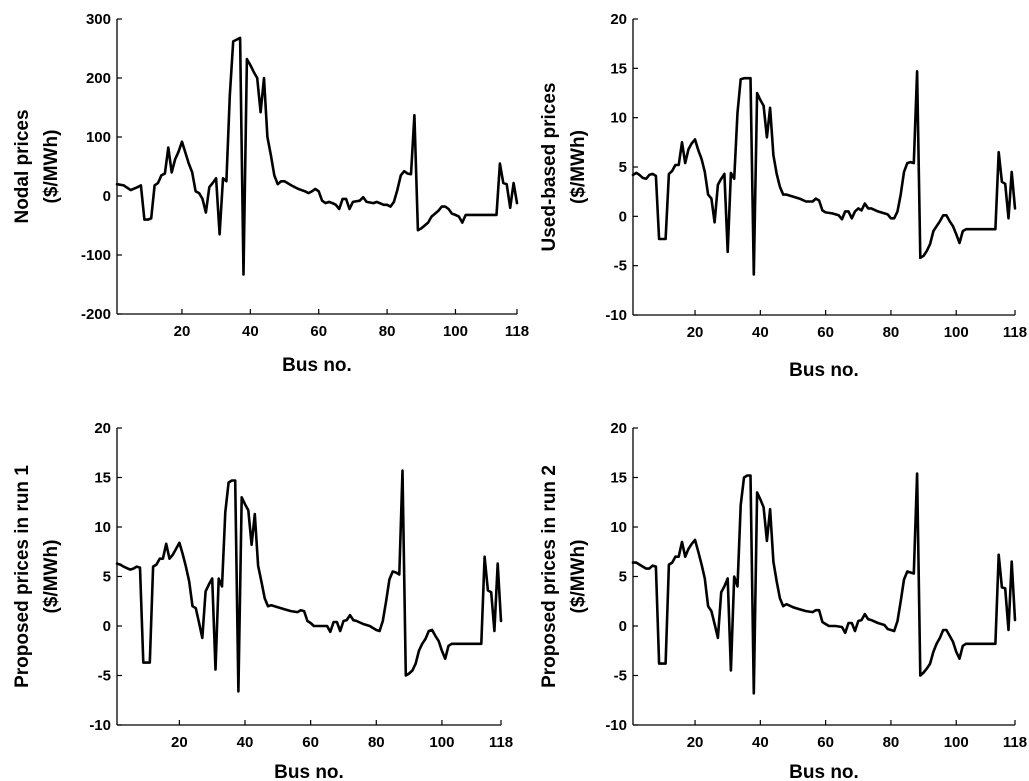 Image resolution: width=1029 pixels, height=781 pixels. I want to click on y-tick-label: -100, so click(96, 255).